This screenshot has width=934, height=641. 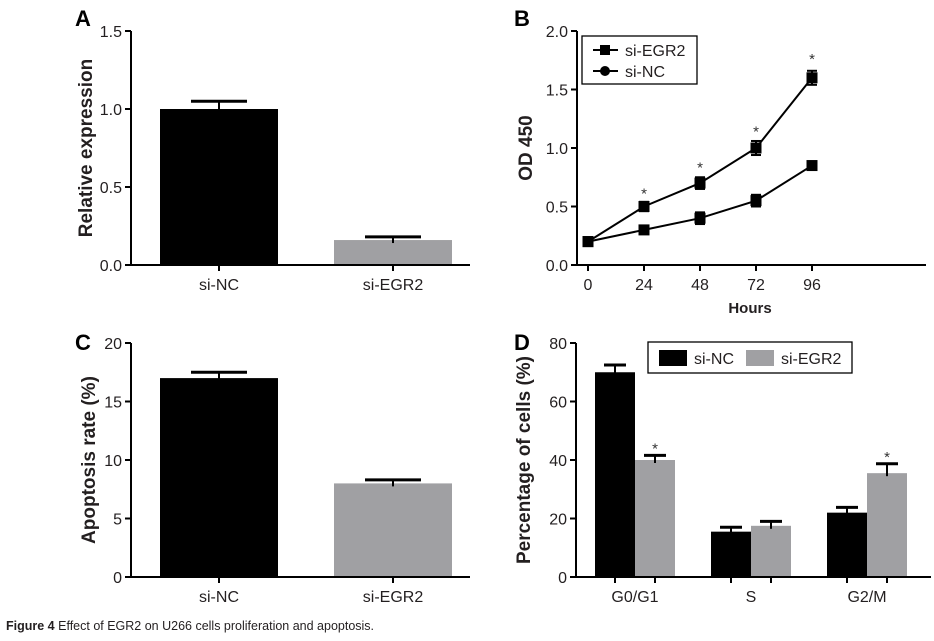 What do you see at coordinates (89, 460) in the screenshot?
I see `y-axis-title: Apoptosis rate (%)` at bounding box center [89, 460].